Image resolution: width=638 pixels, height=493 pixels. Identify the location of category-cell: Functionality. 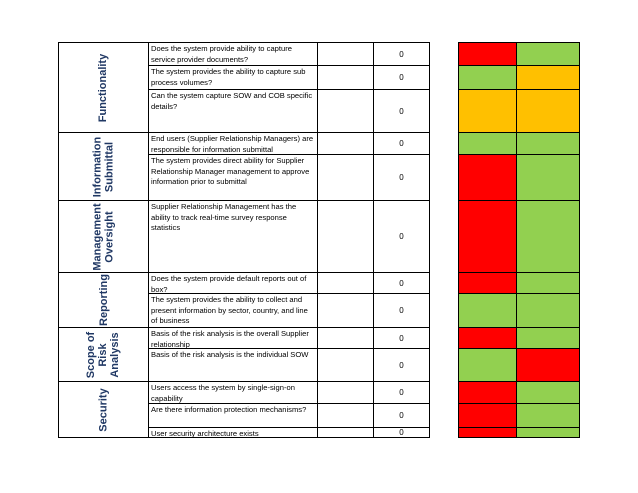
(103, 87).